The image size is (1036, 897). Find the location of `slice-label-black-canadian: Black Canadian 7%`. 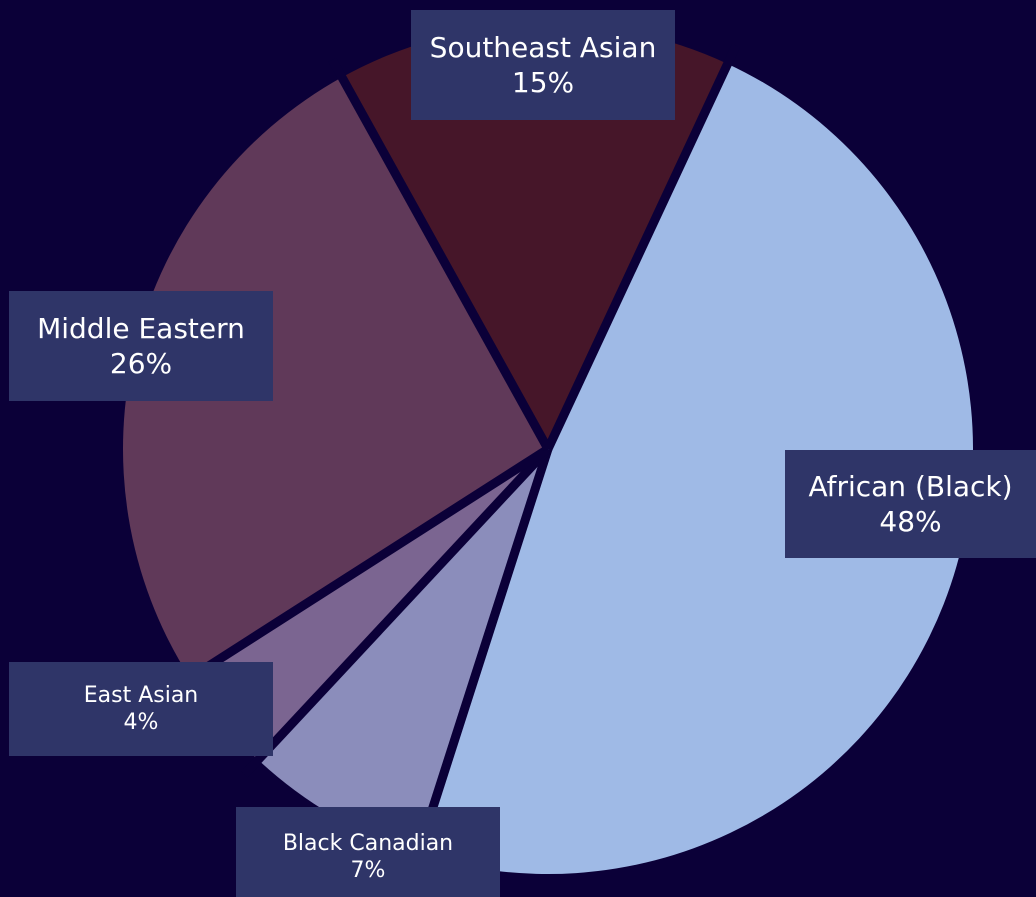

slice-label-black-canadian: Black Canadian 7% is located at coordinates (368, 852).